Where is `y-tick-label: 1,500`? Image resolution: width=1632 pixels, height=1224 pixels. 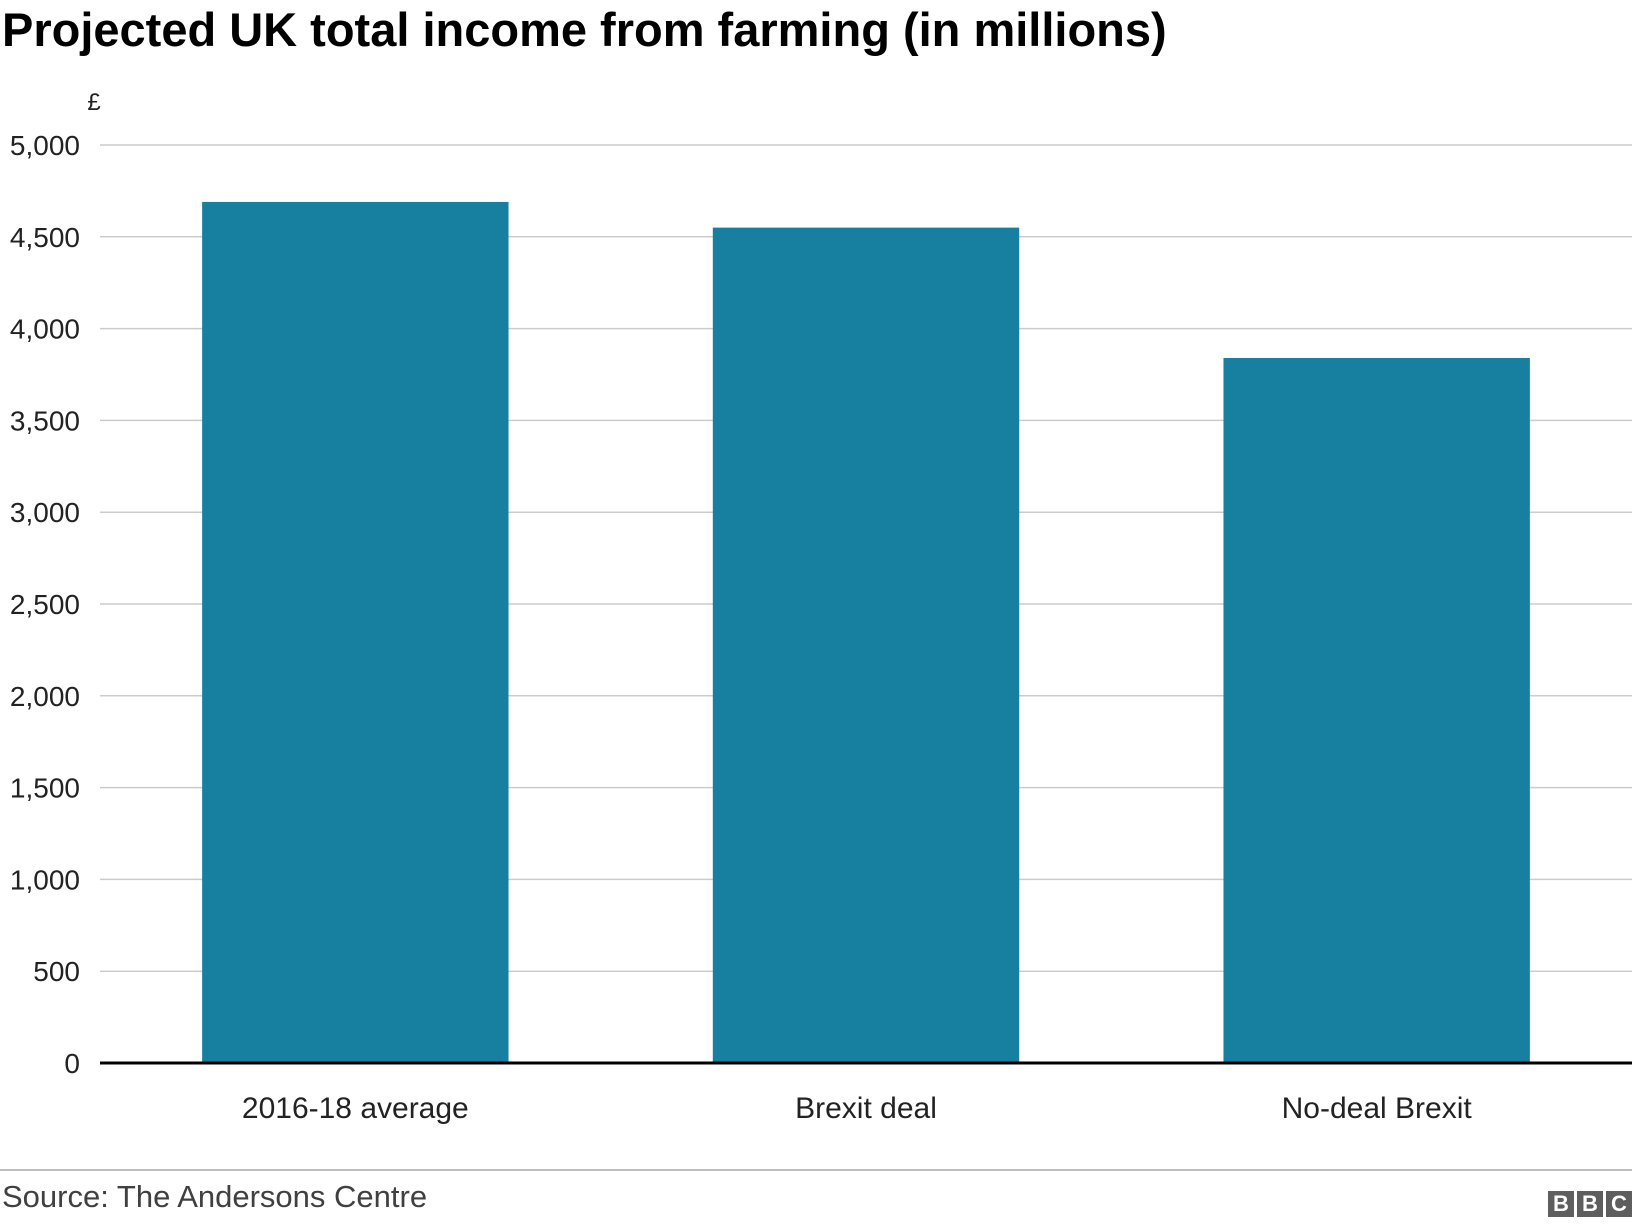
y-tick-label: 1,500 is located at coordinates (45, 788).